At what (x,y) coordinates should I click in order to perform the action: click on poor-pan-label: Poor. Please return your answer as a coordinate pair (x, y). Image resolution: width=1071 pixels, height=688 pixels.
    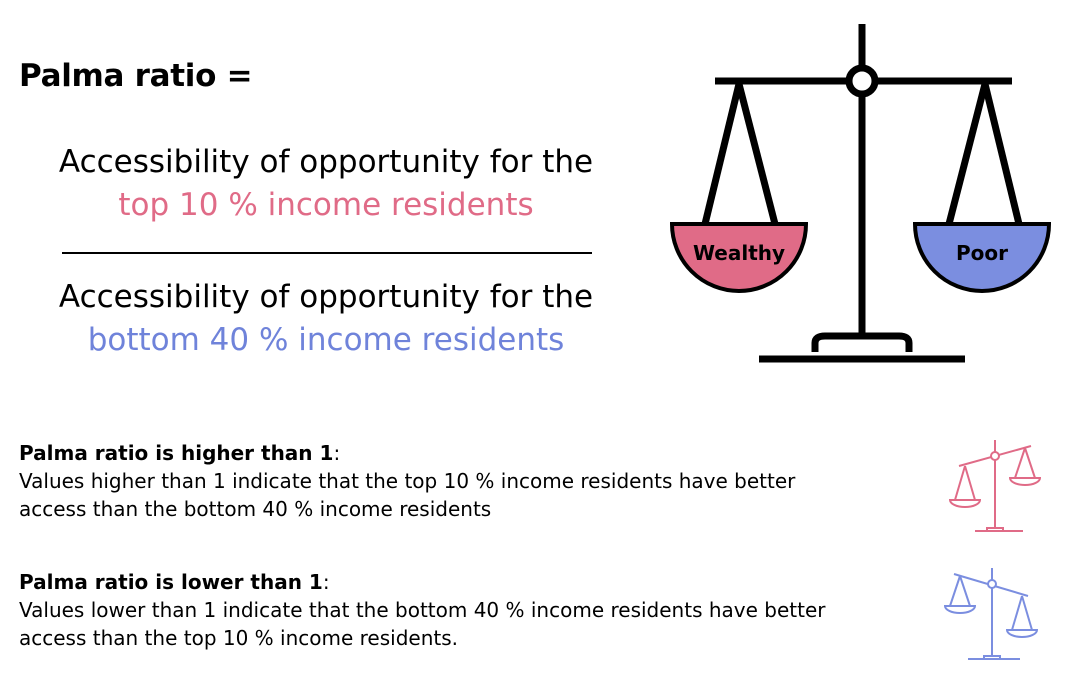
    Looking at the image, I should click on (982, 253).